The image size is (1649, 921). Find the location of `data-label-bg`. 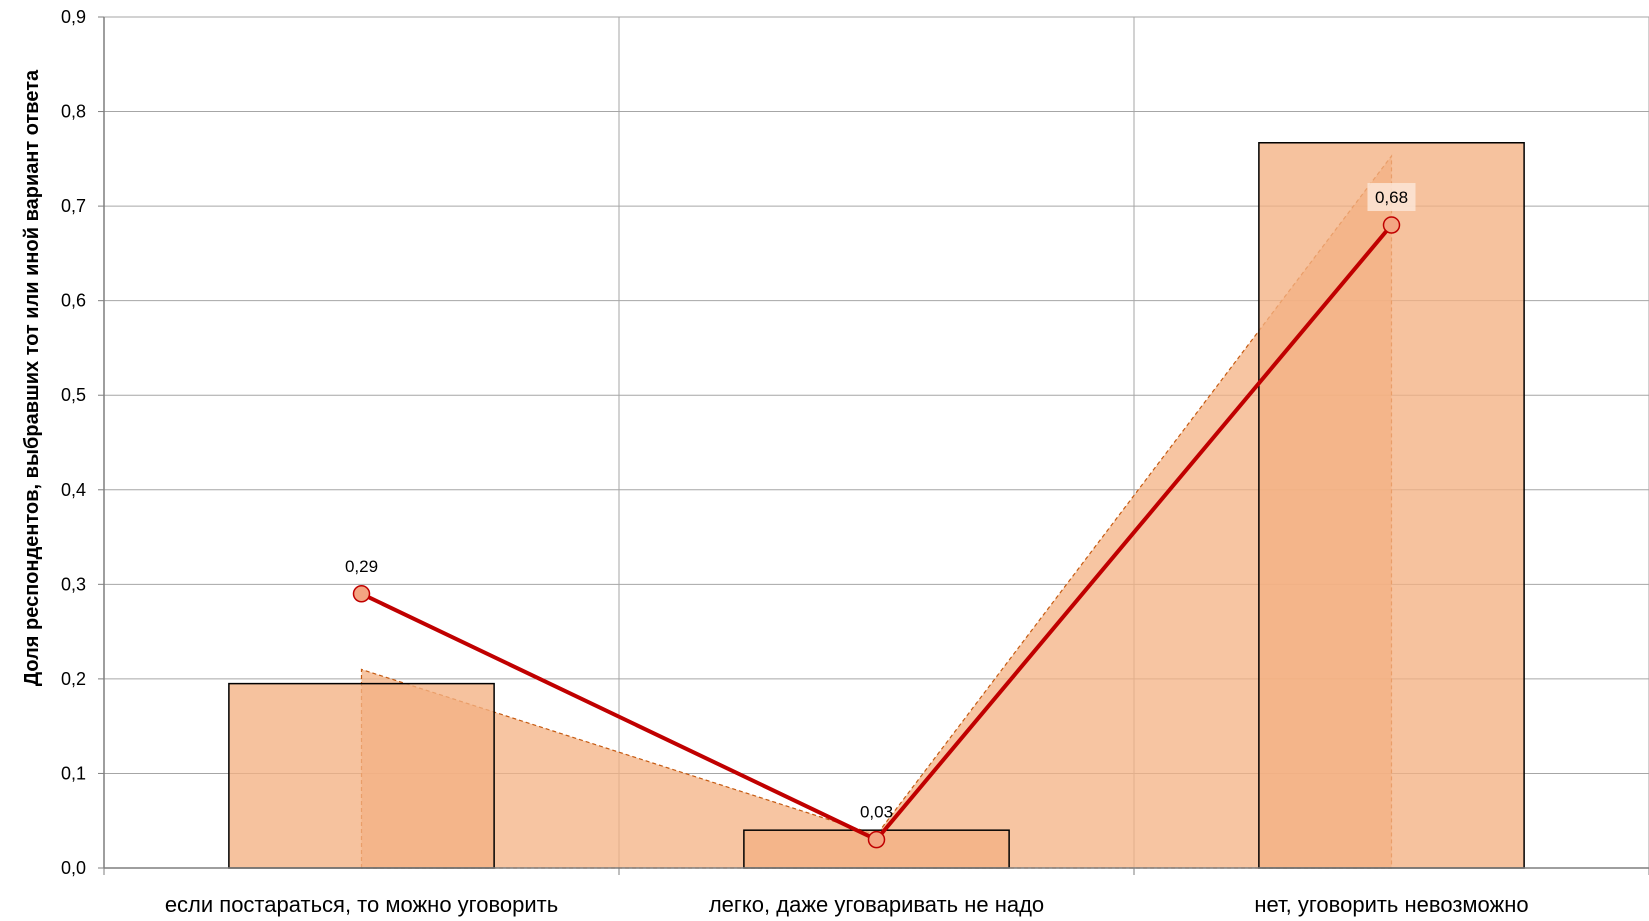

data-label-bg is located at coordinates (1391, 197).